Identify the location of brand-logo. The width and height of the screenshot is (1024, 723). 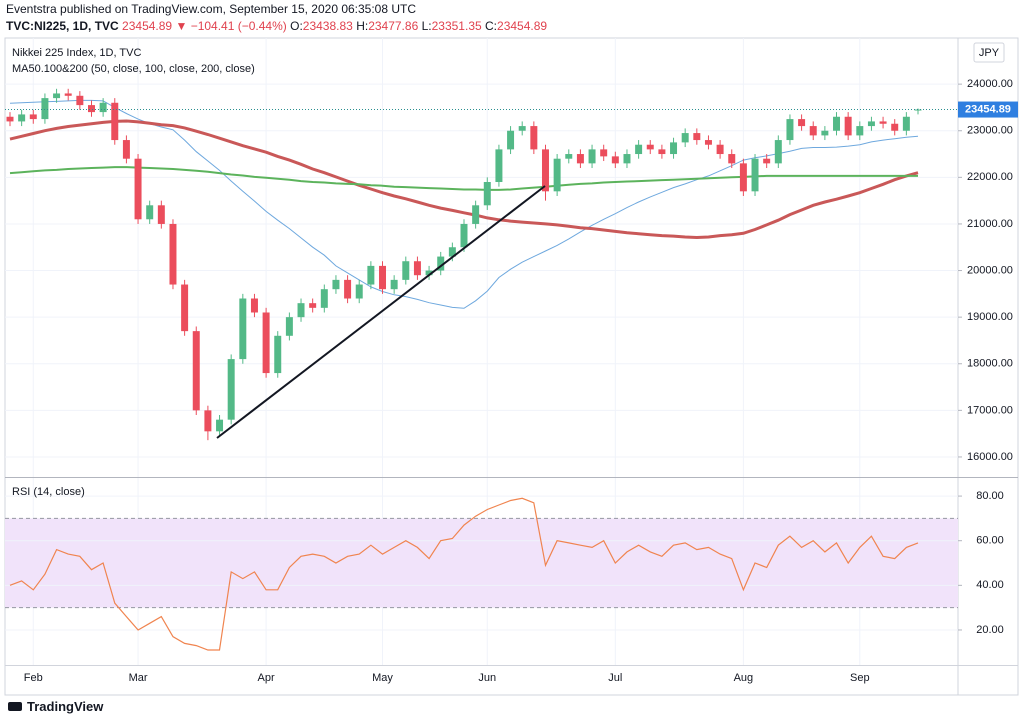
(15, 706).